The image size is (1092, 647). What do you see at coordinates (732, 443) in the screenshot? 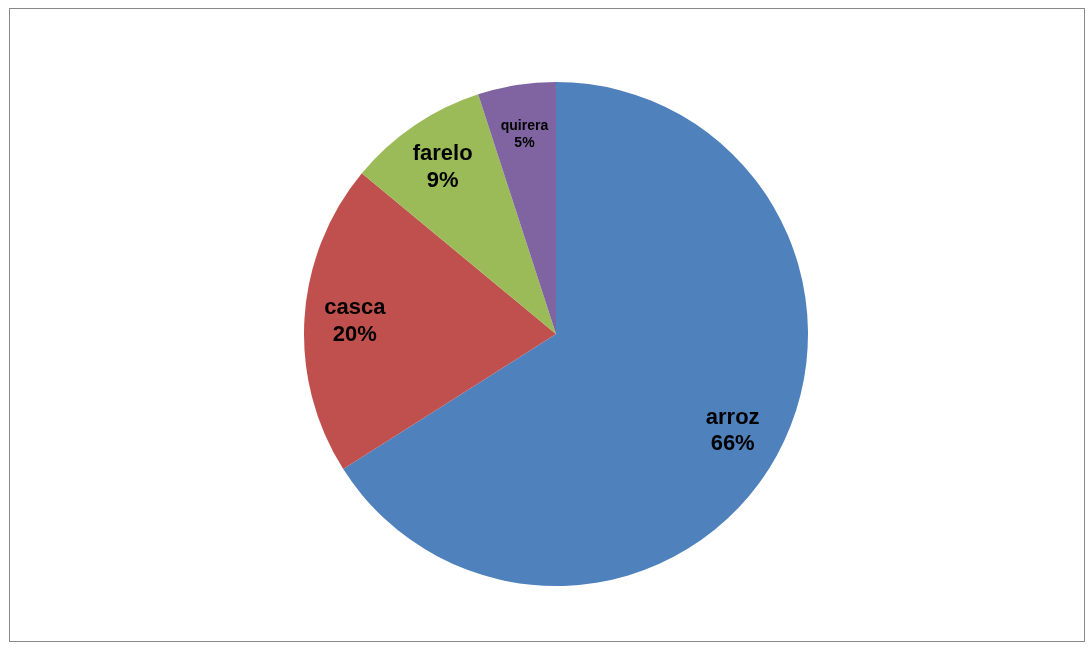
I see `data-label: 66%` at bounding box center [732, 443].